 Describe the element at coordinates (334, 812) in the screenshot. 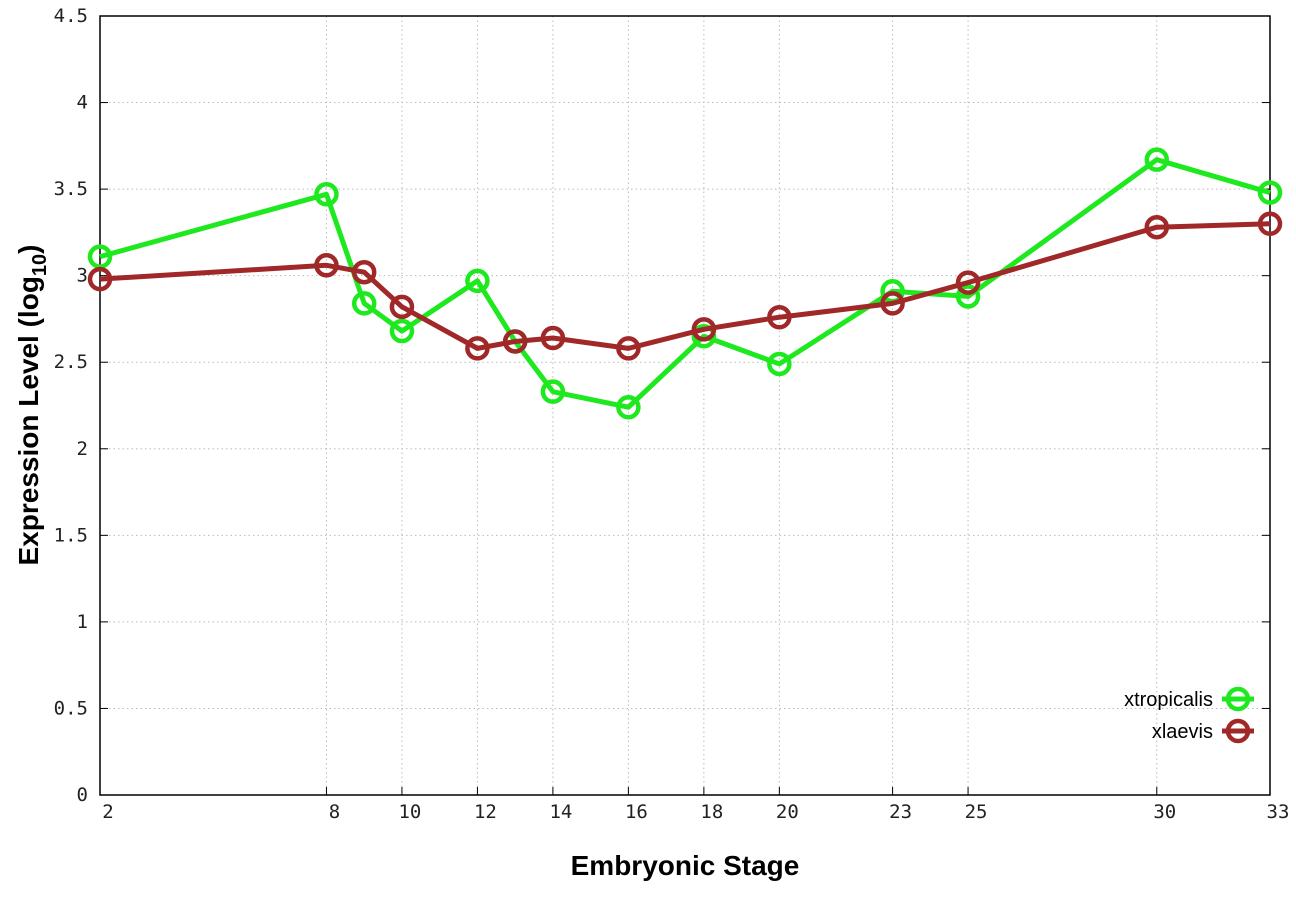

I see `x-tick-label: 8` at that location.